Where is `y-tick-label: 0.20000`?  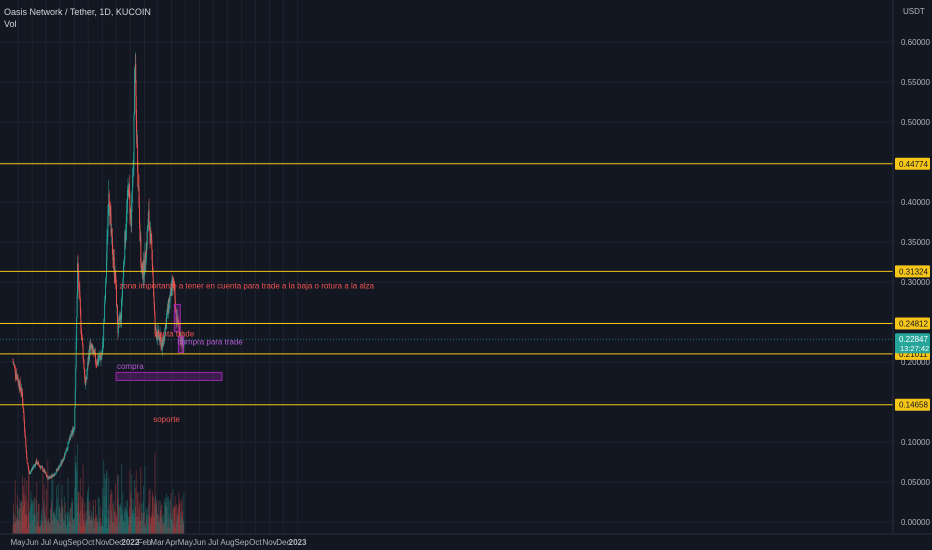 y-tick-label: 0.20000 is located at coordinates (915, 362).